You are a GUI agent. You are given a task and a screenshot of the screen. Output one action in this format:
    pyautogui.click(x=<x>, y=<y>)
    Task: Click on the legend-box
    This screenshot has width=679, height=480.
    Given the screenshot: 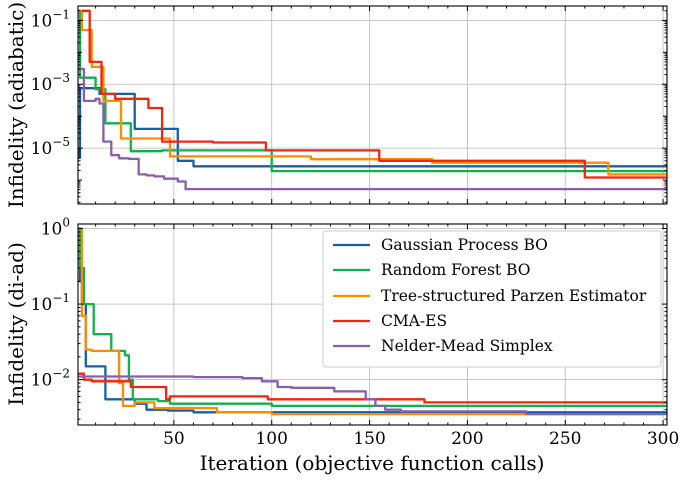 What is the action you would take?
    pyautogui.click(x=492, y=299)
    